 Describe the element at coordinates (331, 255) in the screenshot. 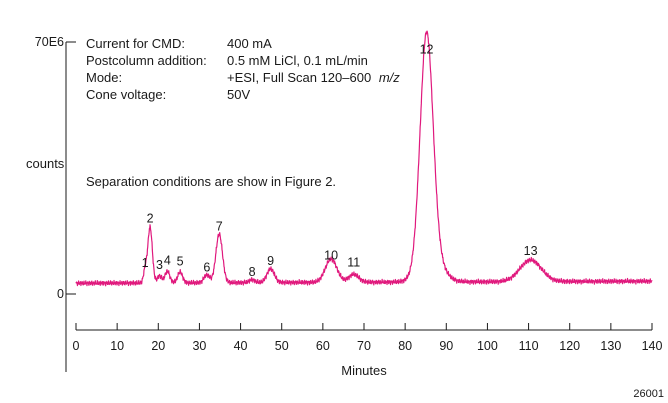

I see `peak-label: 10` at that location.